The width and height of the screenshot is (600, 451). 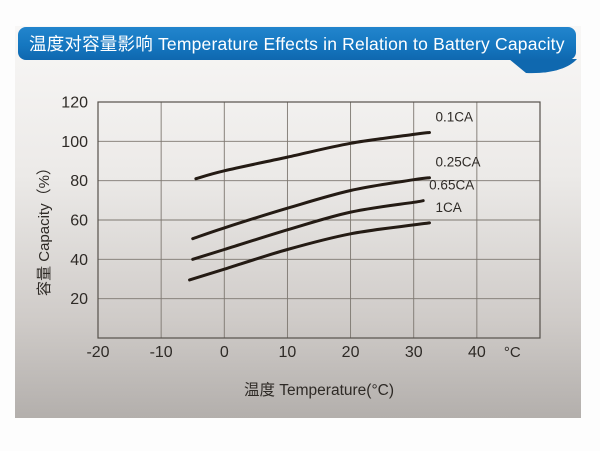 I want to click on x-tick-label: 30, so click(x=414, y=352).